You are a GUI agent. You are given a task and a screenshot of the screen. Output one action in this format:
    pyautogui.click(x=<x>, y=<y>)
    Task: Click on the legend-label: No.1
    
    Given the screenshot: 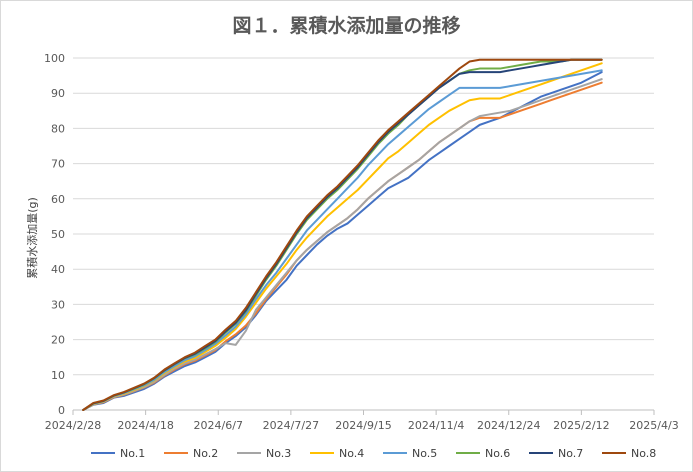 What is the action you would take?
    pyautogui.click(x=132, y=453)
    